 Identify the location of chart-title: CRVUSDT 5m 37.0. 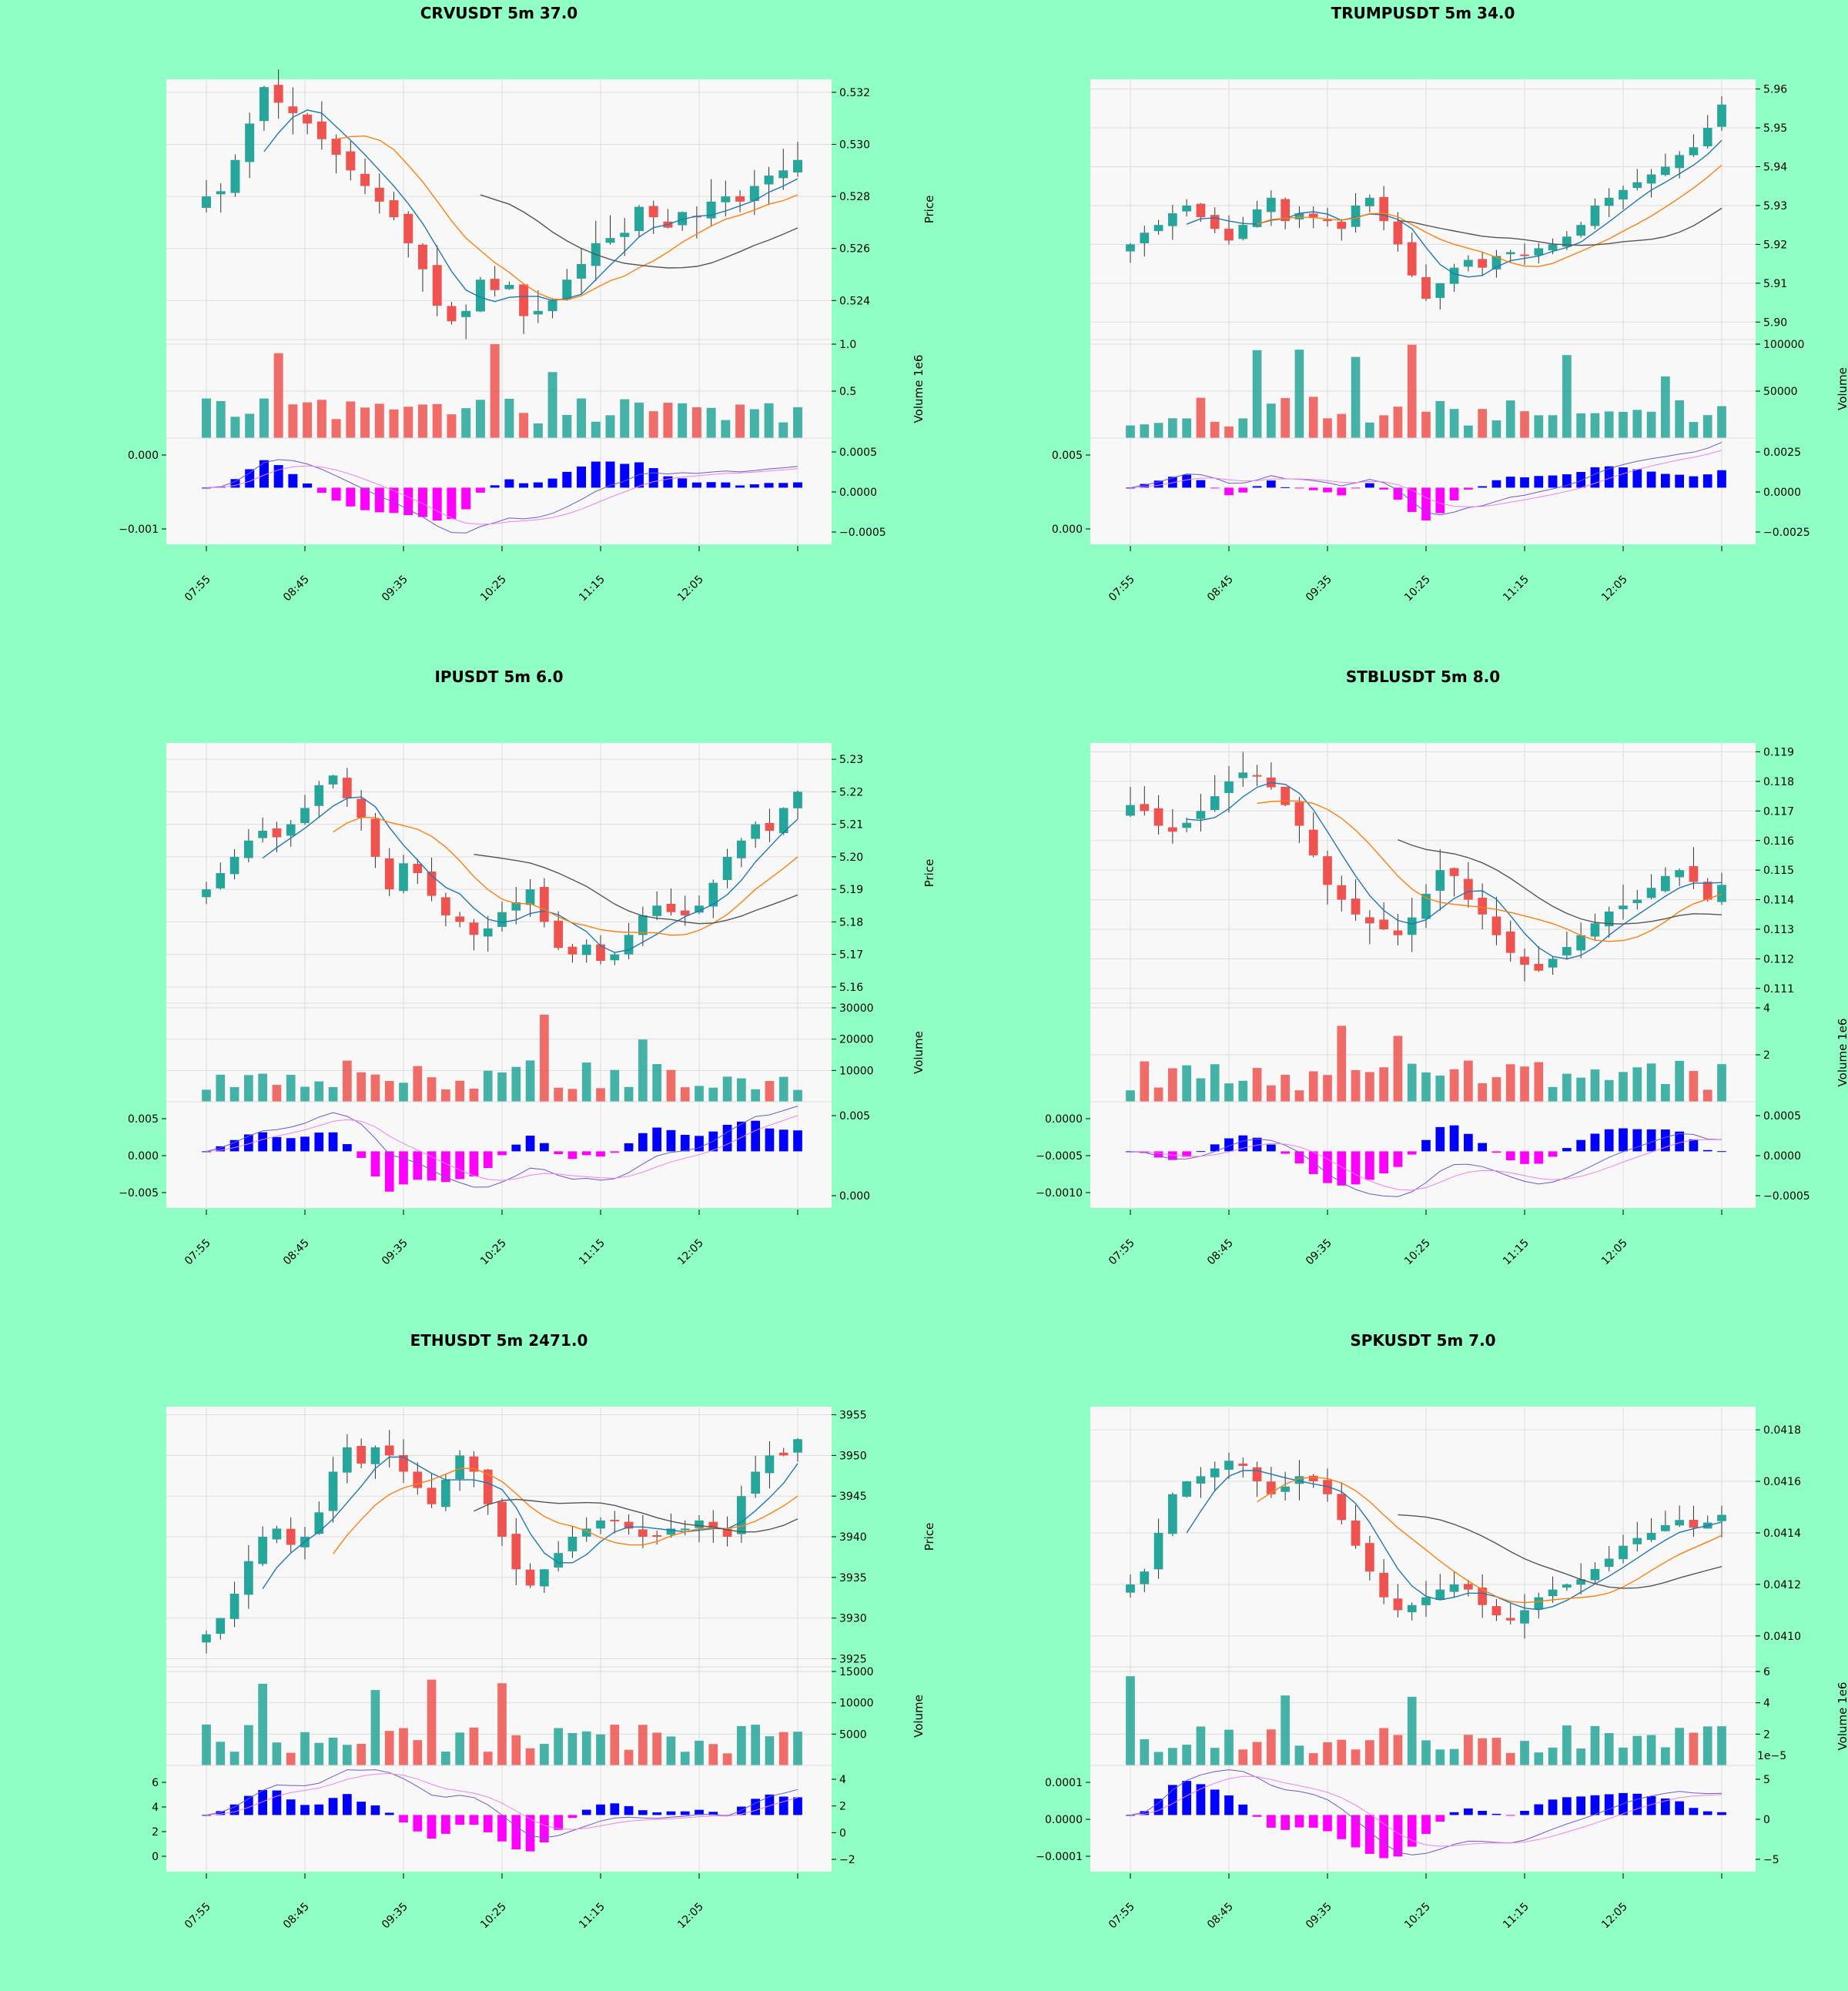
(499, 13).